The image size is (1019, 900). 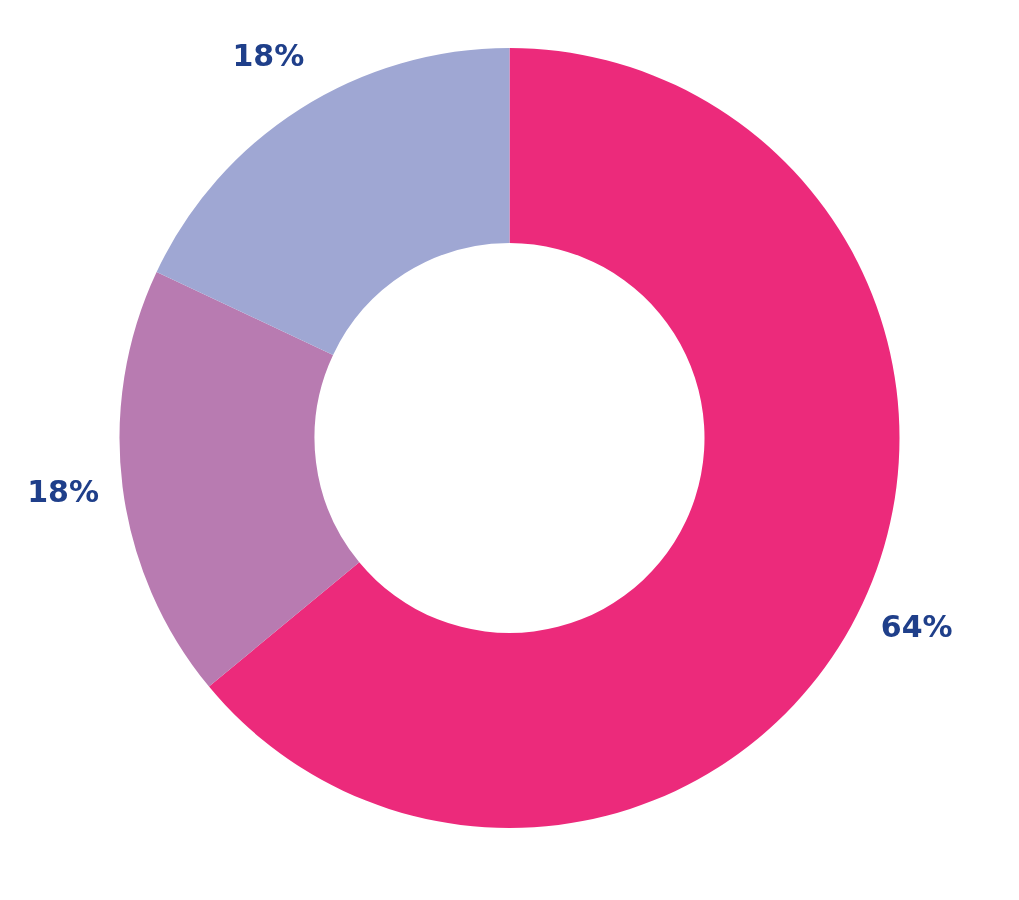 I want to click on data-label: 64%, so click(x=916, y=627).